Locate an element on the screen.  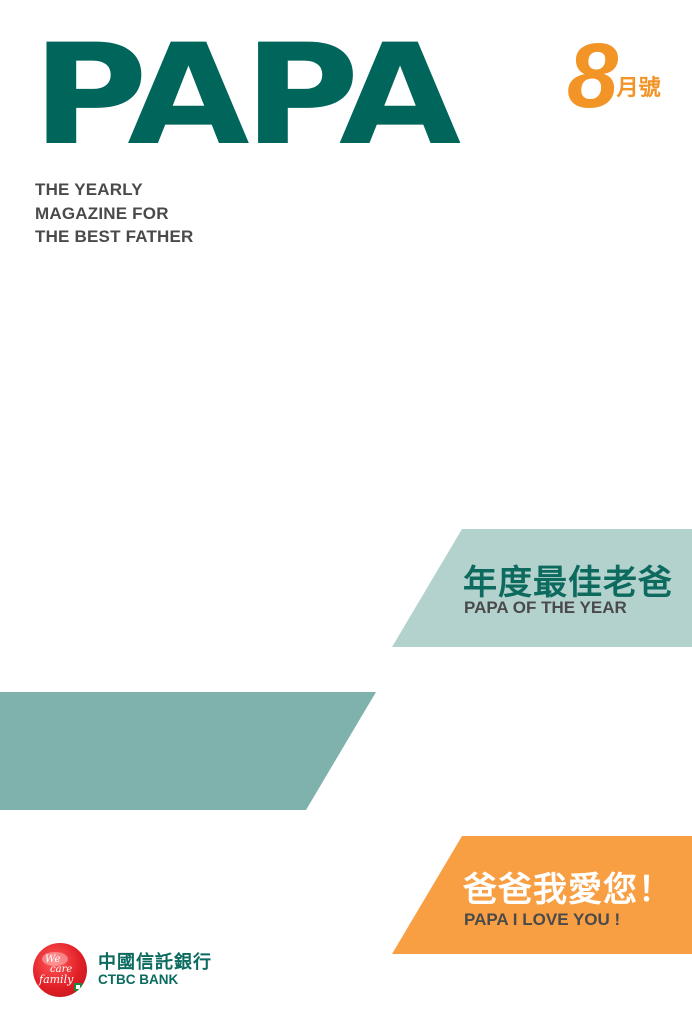
magazine-title: PAPA is located at coordinates (246, 95).